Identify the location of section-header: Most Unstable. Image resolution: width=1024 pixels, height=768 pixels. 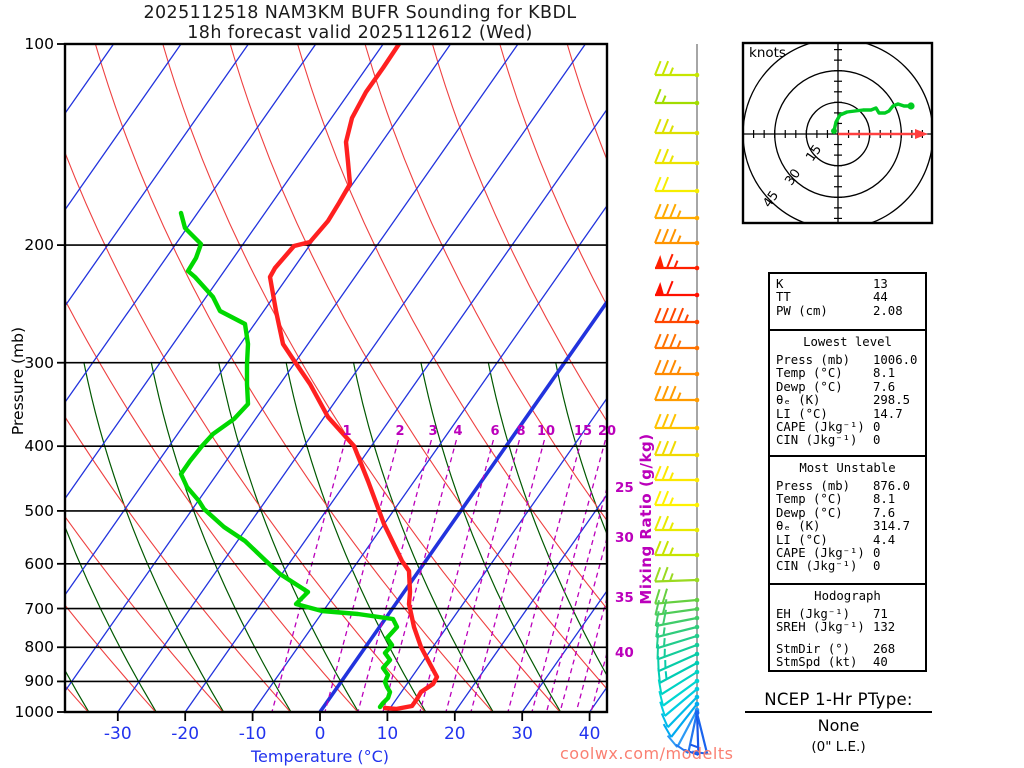
(847, 468).